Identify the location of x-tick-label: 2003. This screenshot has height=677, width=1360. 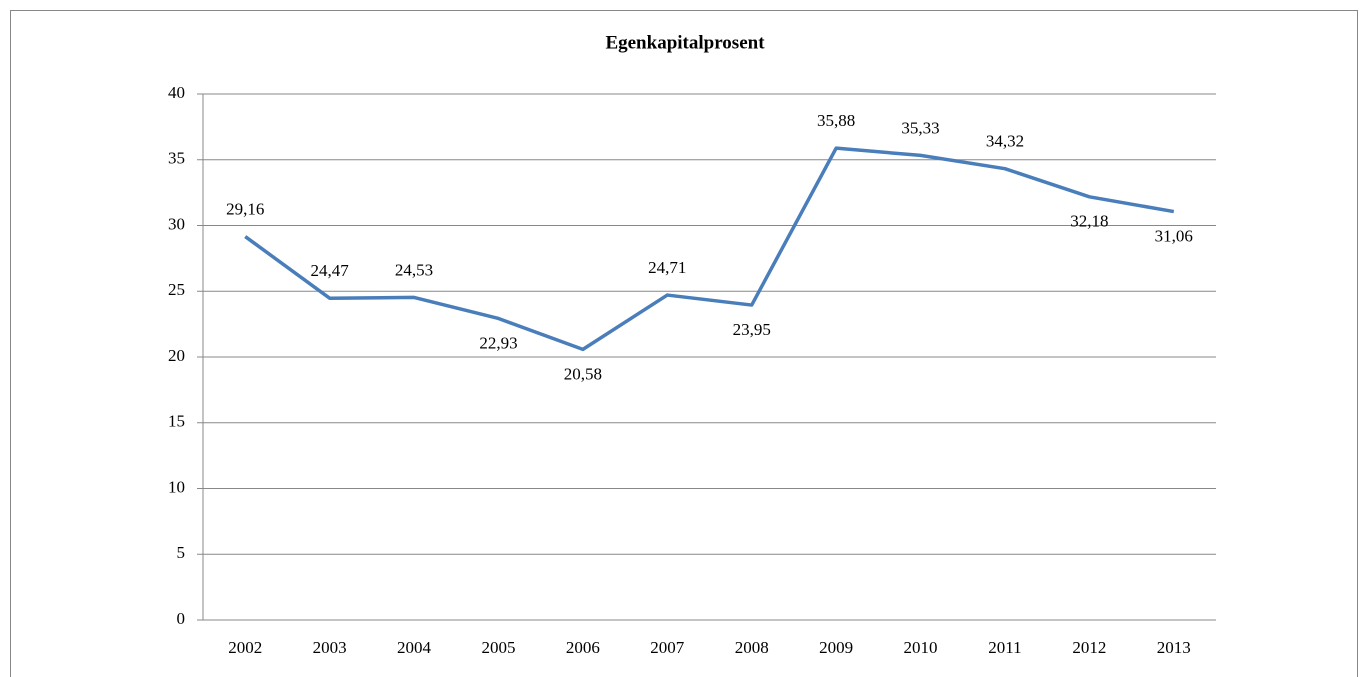
(330, 647).